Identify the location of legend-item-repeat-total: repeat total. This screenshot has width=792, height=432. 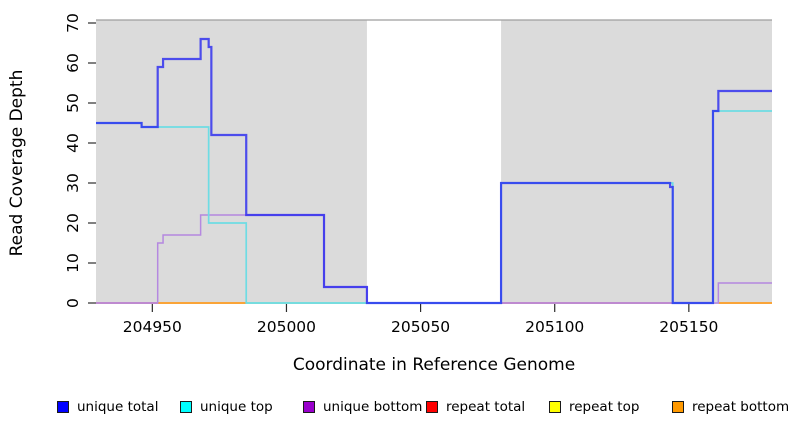
(487, 407).